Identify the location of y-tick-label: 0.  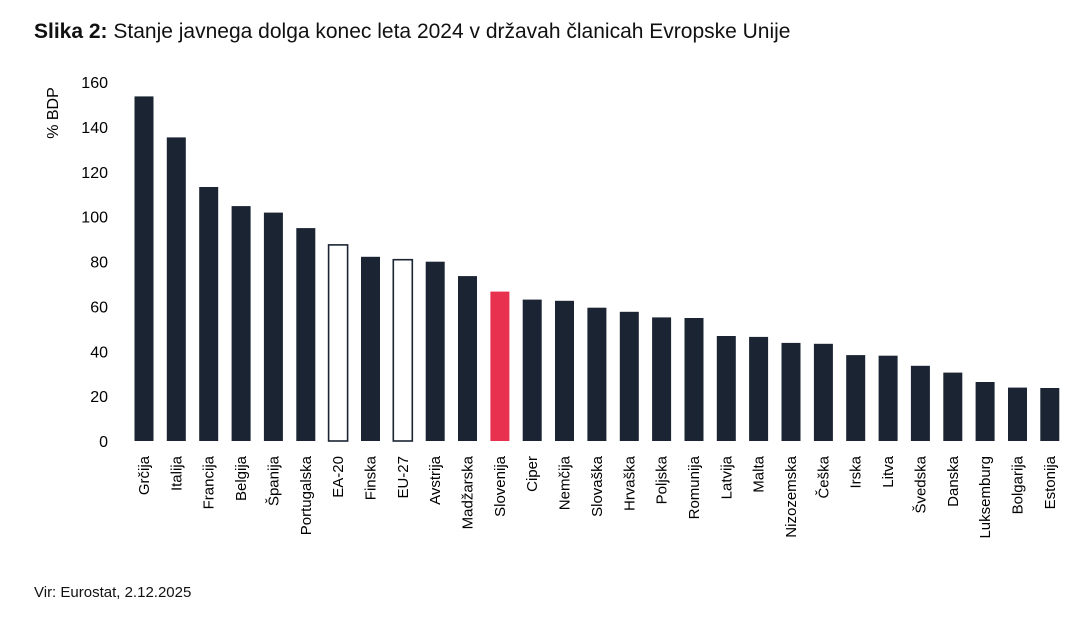
(103, 442).